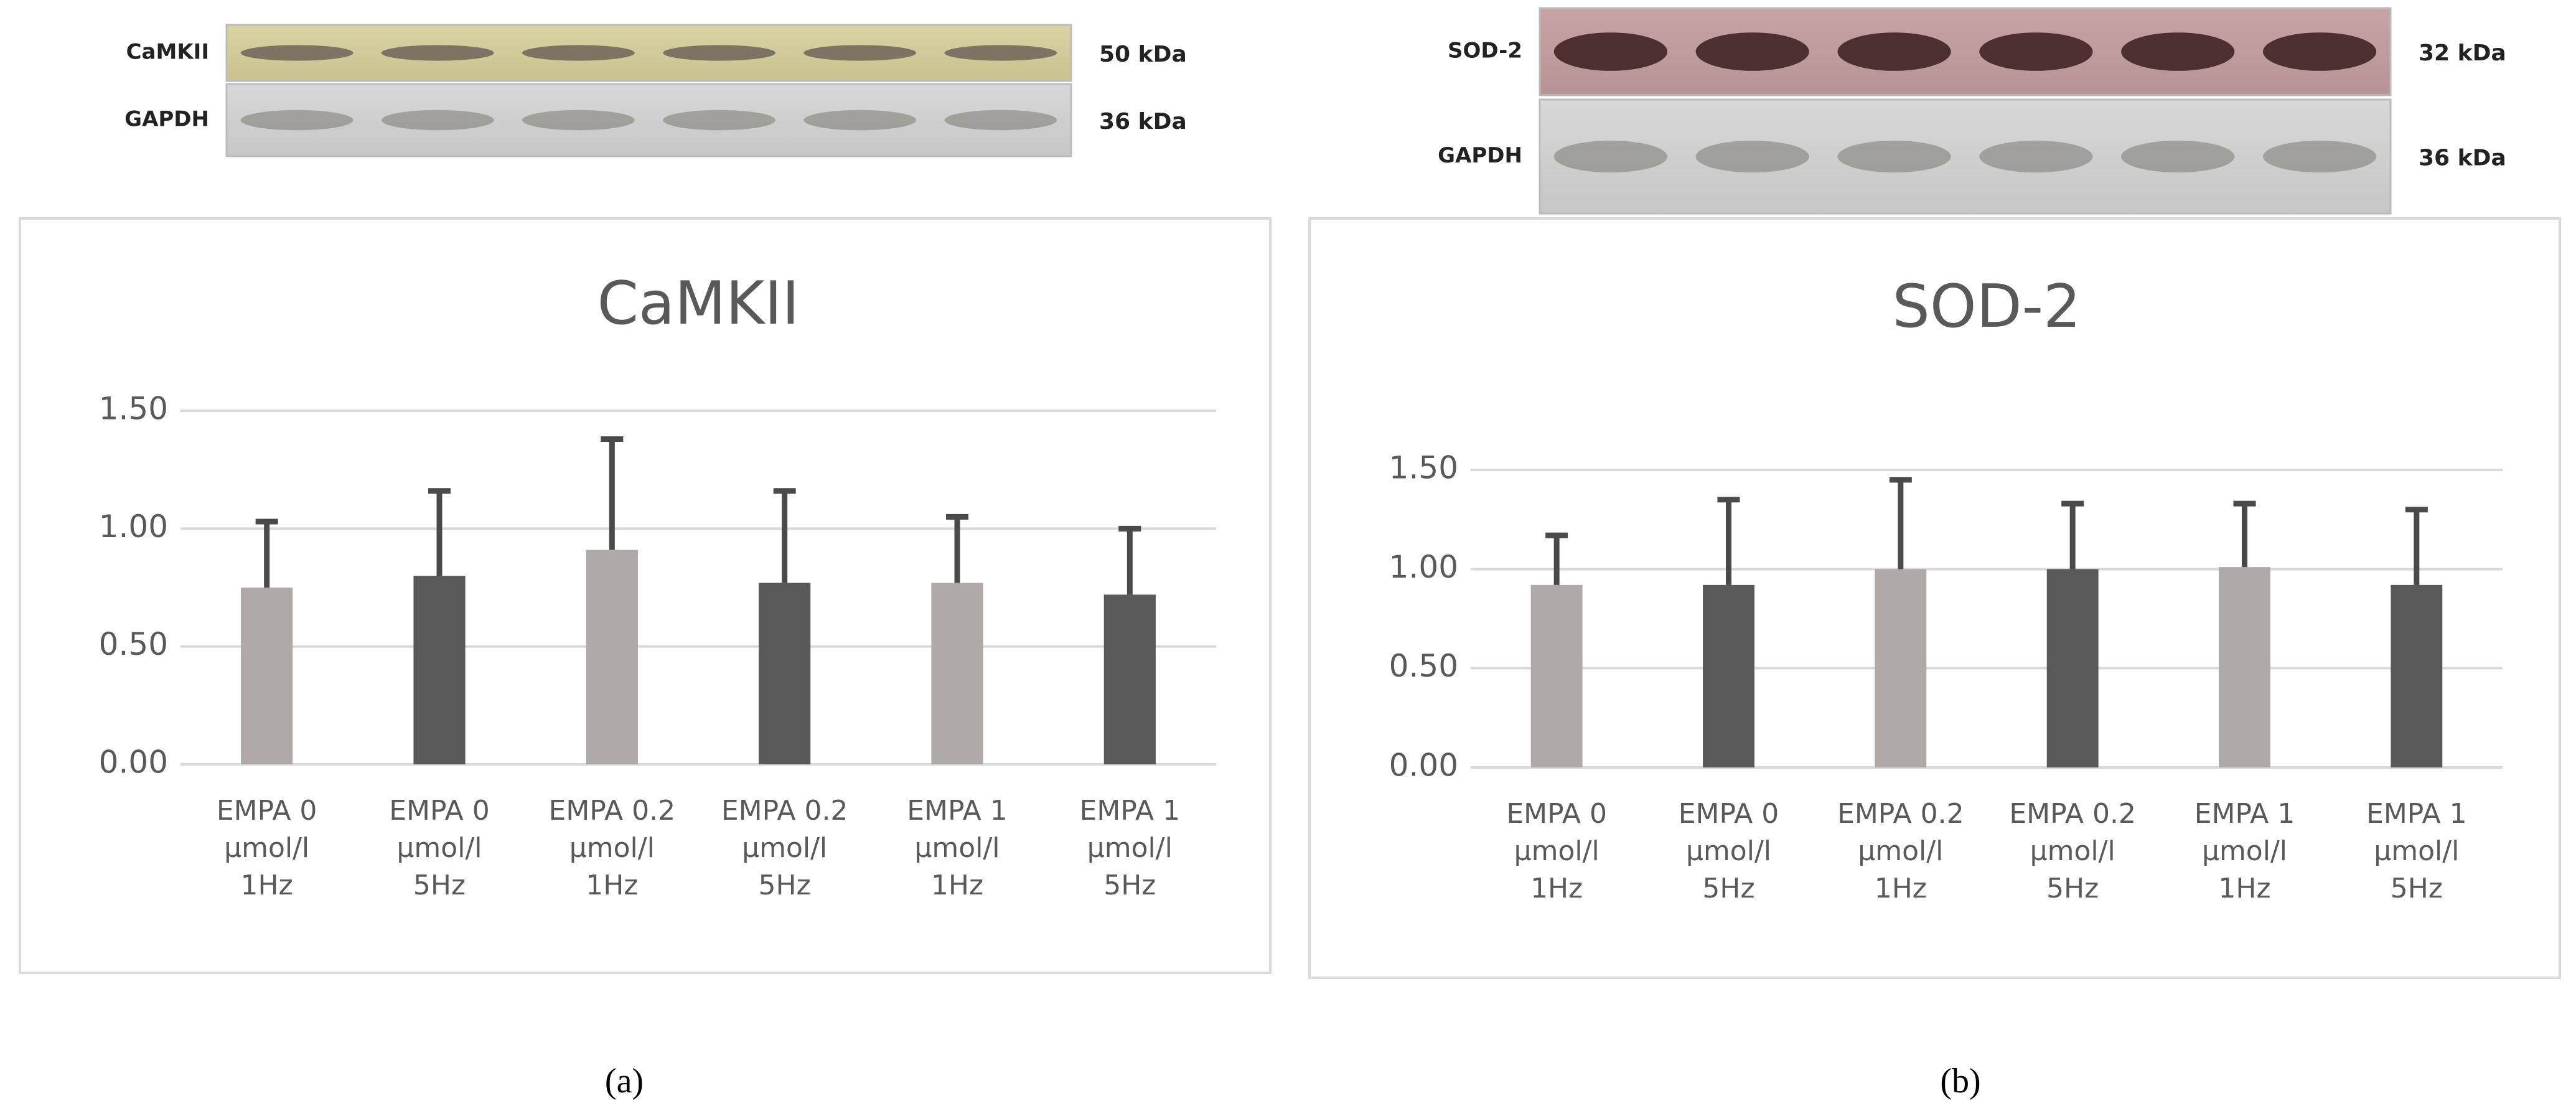 The height and width of the screenshot is (1116, 2576). I want to click on panel-label: (a), so click(624, 1081).